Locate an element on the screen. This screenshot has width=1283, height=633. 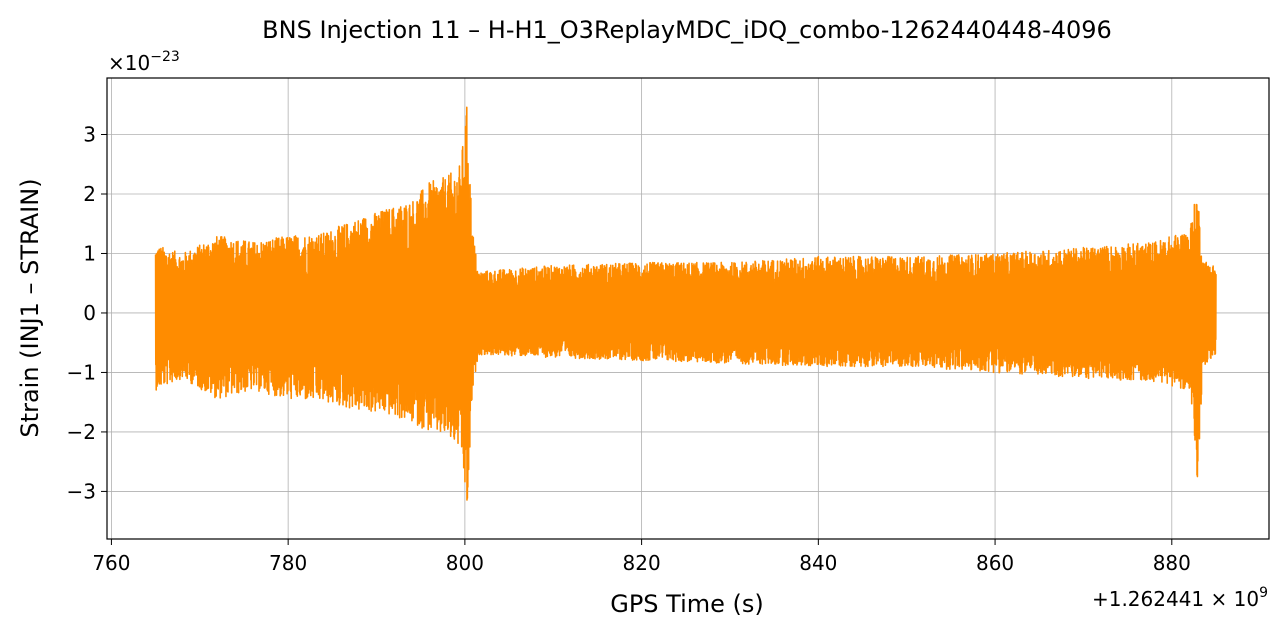
x-tick-label: 880 is located at coordinates (1172, 563).